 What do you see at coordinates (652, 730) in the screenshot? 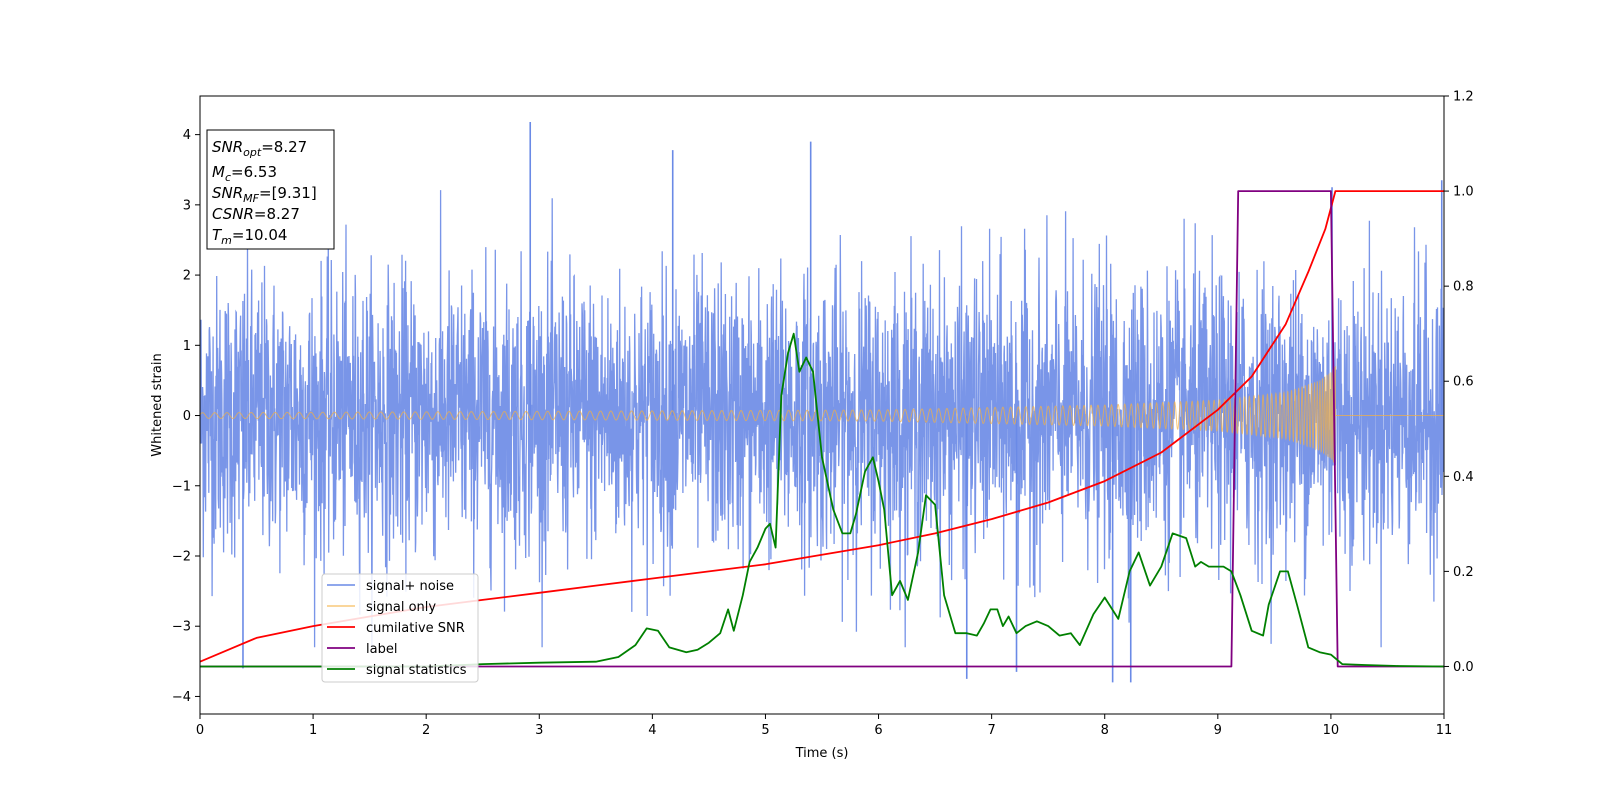
I see `x-tick-label: 4` at bounding box center [652, 730].